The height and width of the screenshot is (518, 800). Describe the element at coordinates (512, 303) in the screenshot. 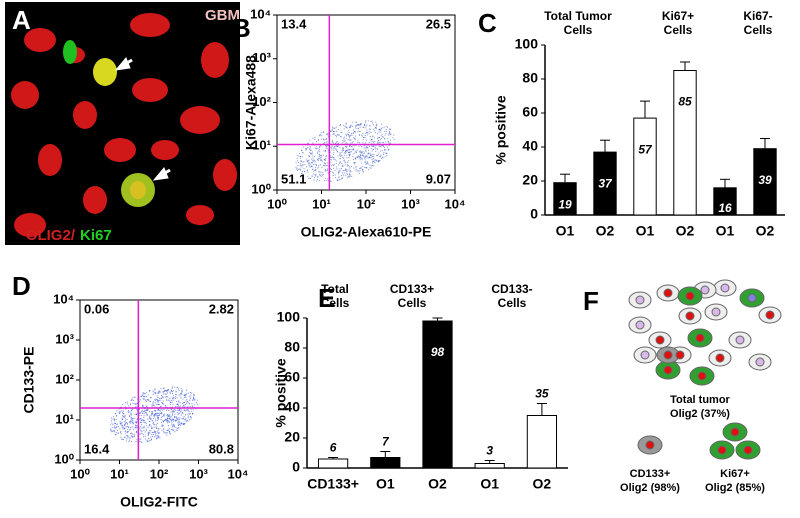

I see `group-label: Cells` at that location.